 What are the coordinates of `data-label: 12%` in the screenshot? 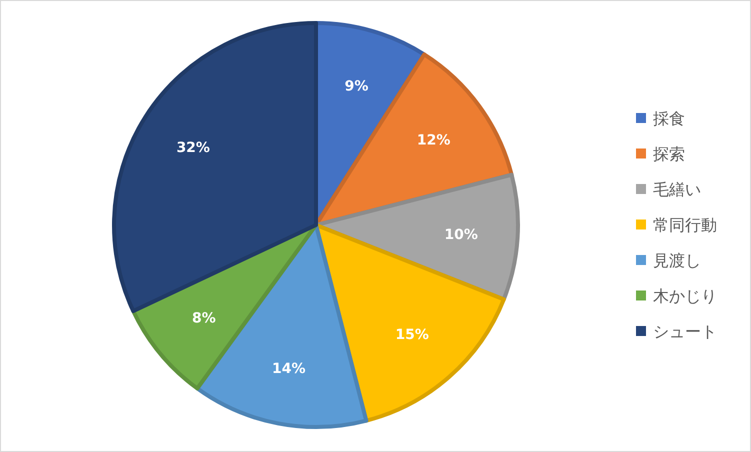 It's located at (433, 140).